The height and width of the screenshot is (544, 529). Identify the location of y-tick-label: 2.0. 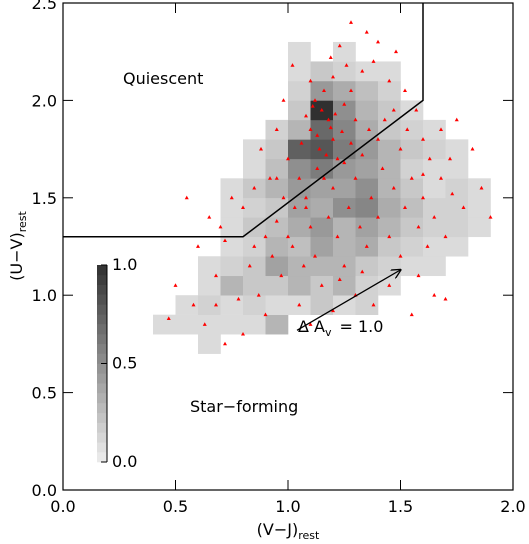
(44, 100).